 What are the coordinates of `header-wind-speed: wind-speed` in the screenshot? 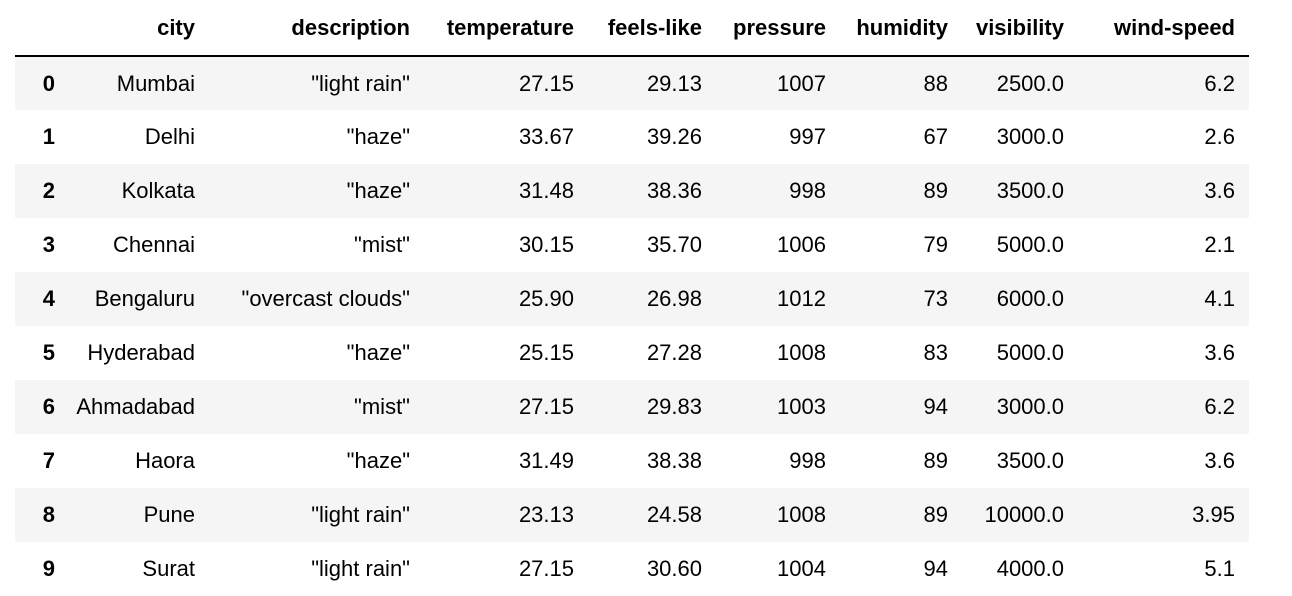 It's located at (1156, 28).